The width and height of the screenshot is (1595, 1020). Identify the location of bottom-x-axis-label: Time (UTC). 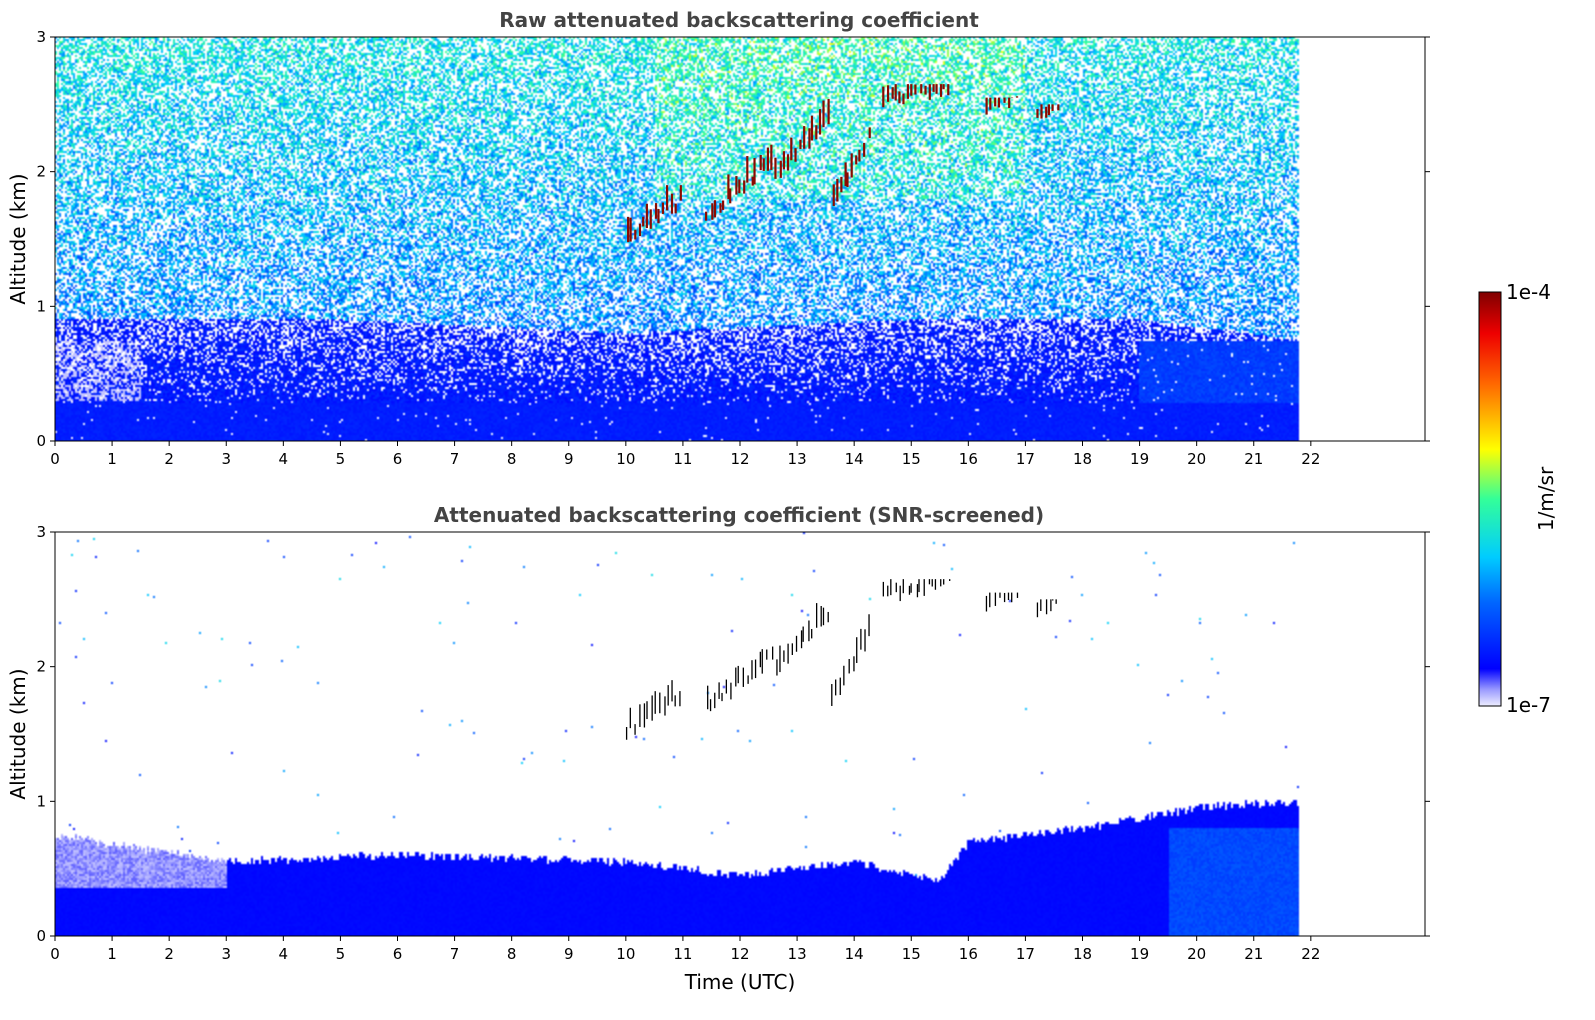
(740, 982).